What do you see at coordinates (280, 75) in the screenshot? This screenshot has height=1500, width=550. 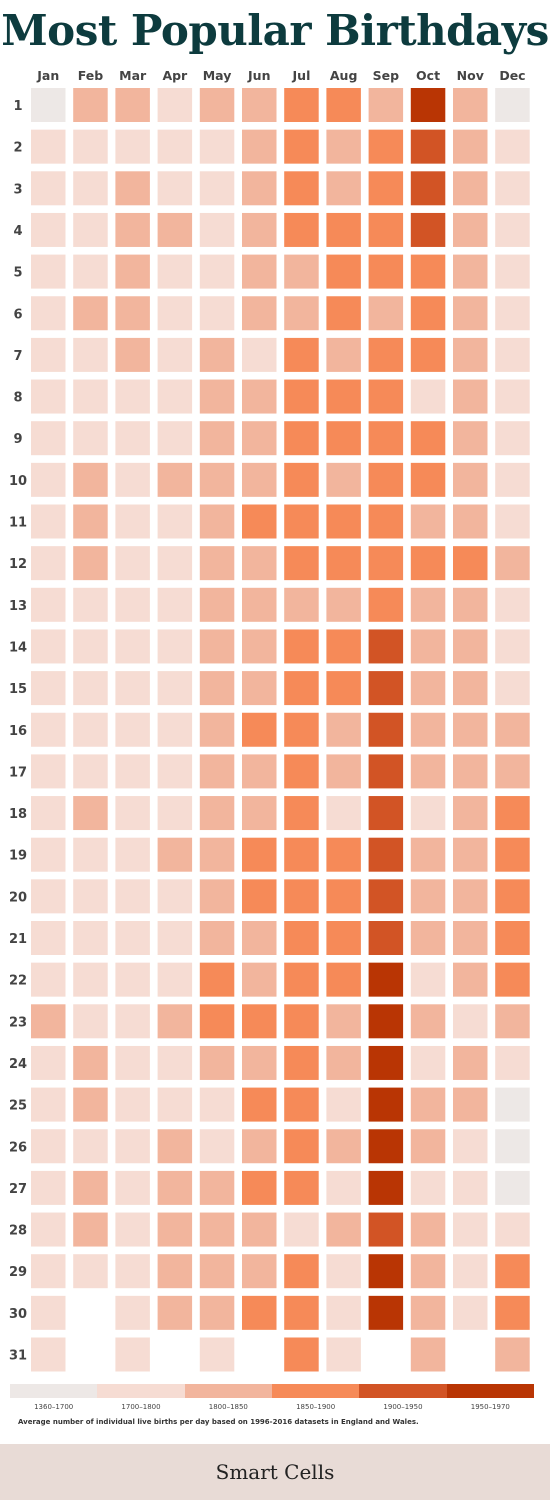 I see `month-labels: Jan Feb Mar Apr May Jun Jul Aug Sep Oct Nov Dec` at bounding box center [280, 75].